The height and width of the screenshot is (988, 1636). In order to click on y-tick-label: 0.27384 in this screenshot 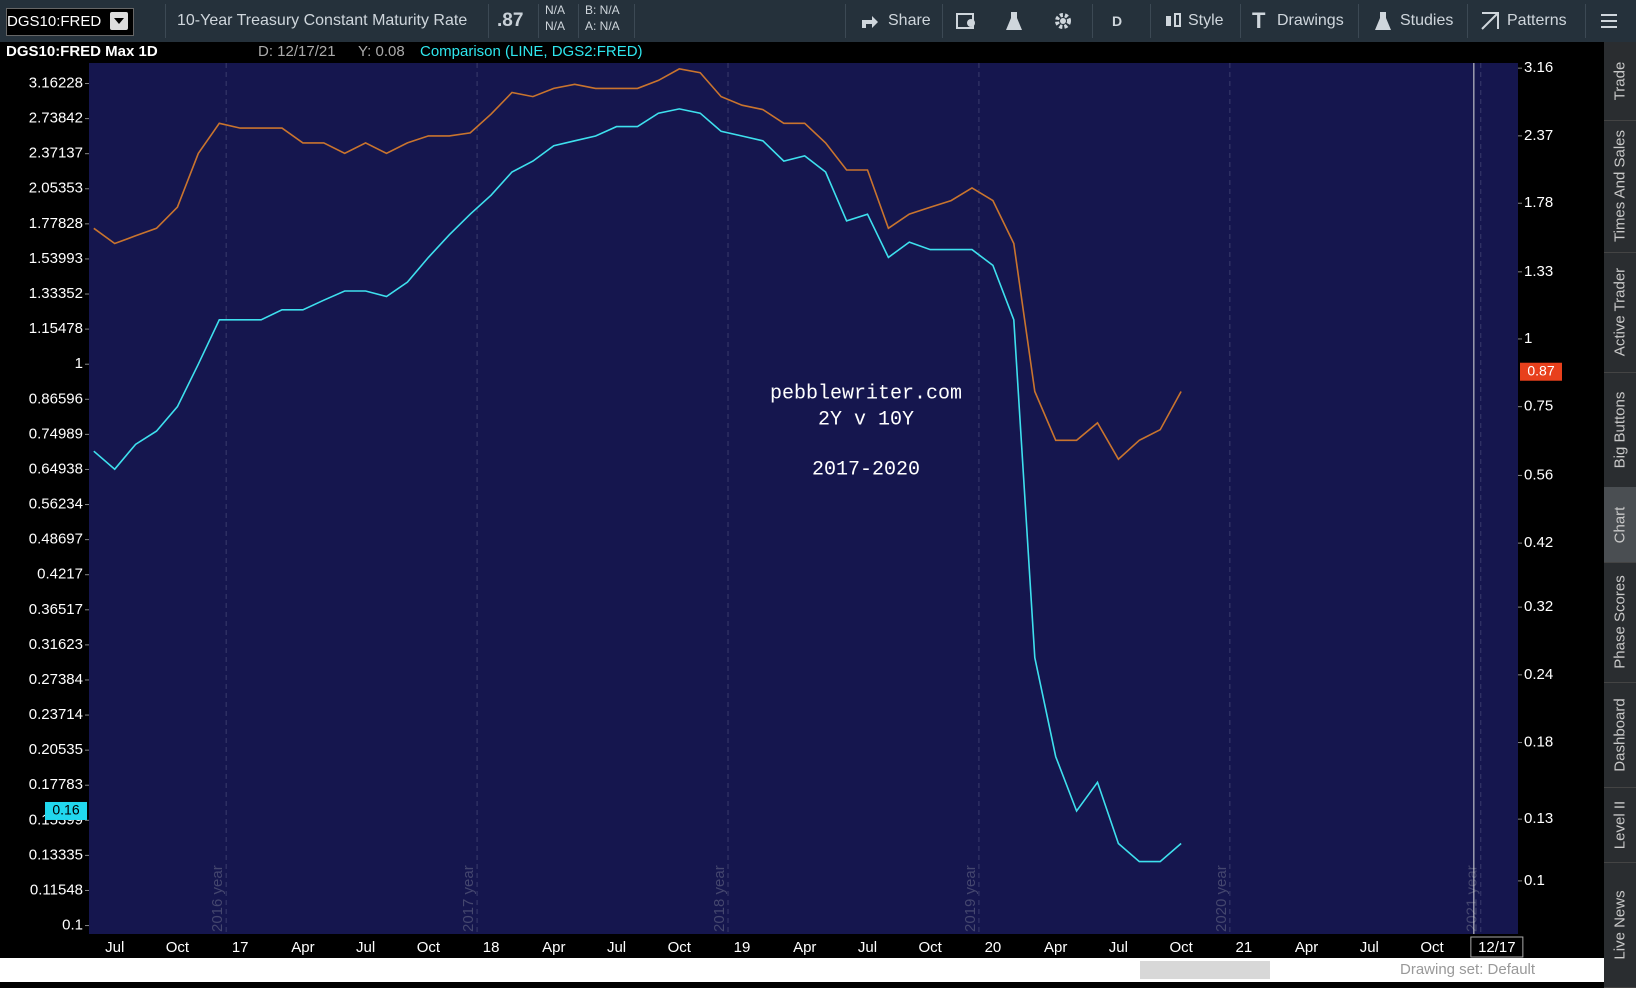, I will do `click(56, 679)`.